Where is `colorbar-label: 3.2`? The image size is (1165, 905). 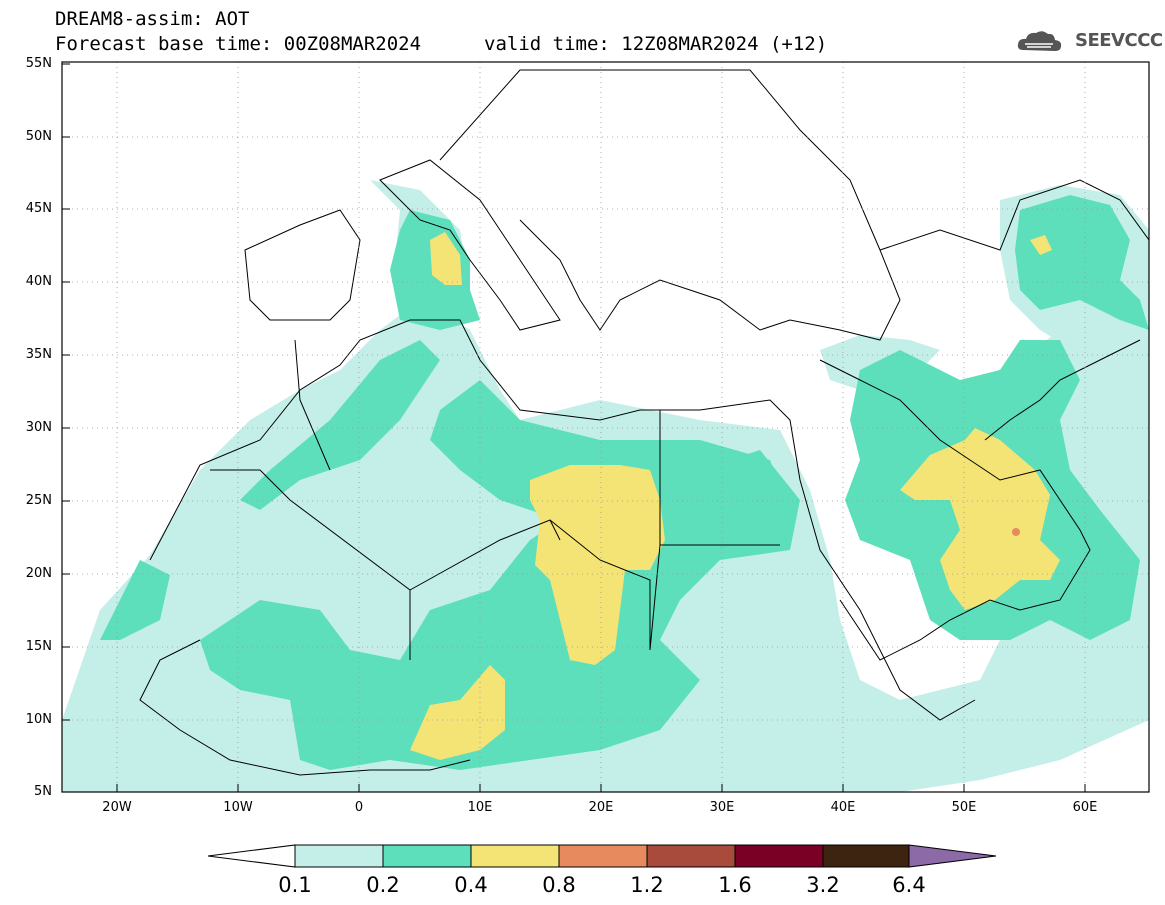 colorbar-label: 3.2 is located at coordinates (823, 885).